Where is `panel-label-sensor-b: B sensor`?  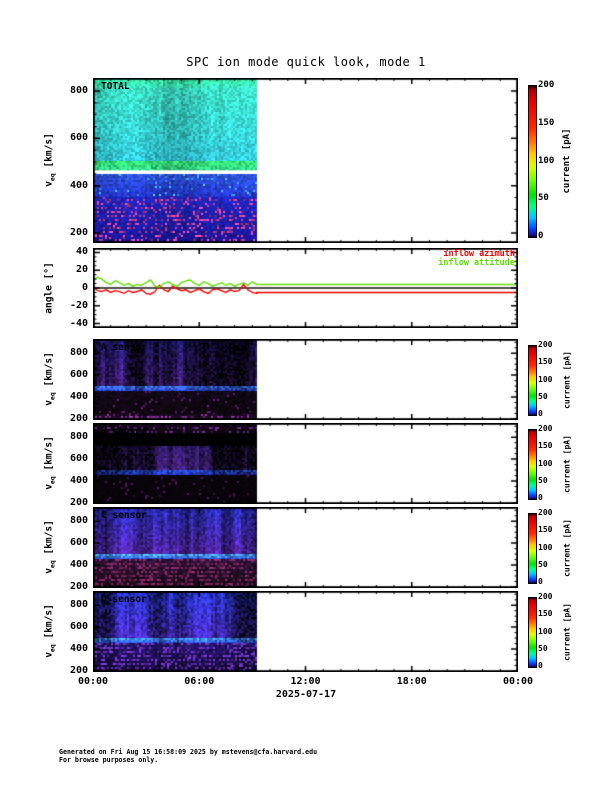 panel-label-sensor-b: B sensor is located at coordinates (124, 431).